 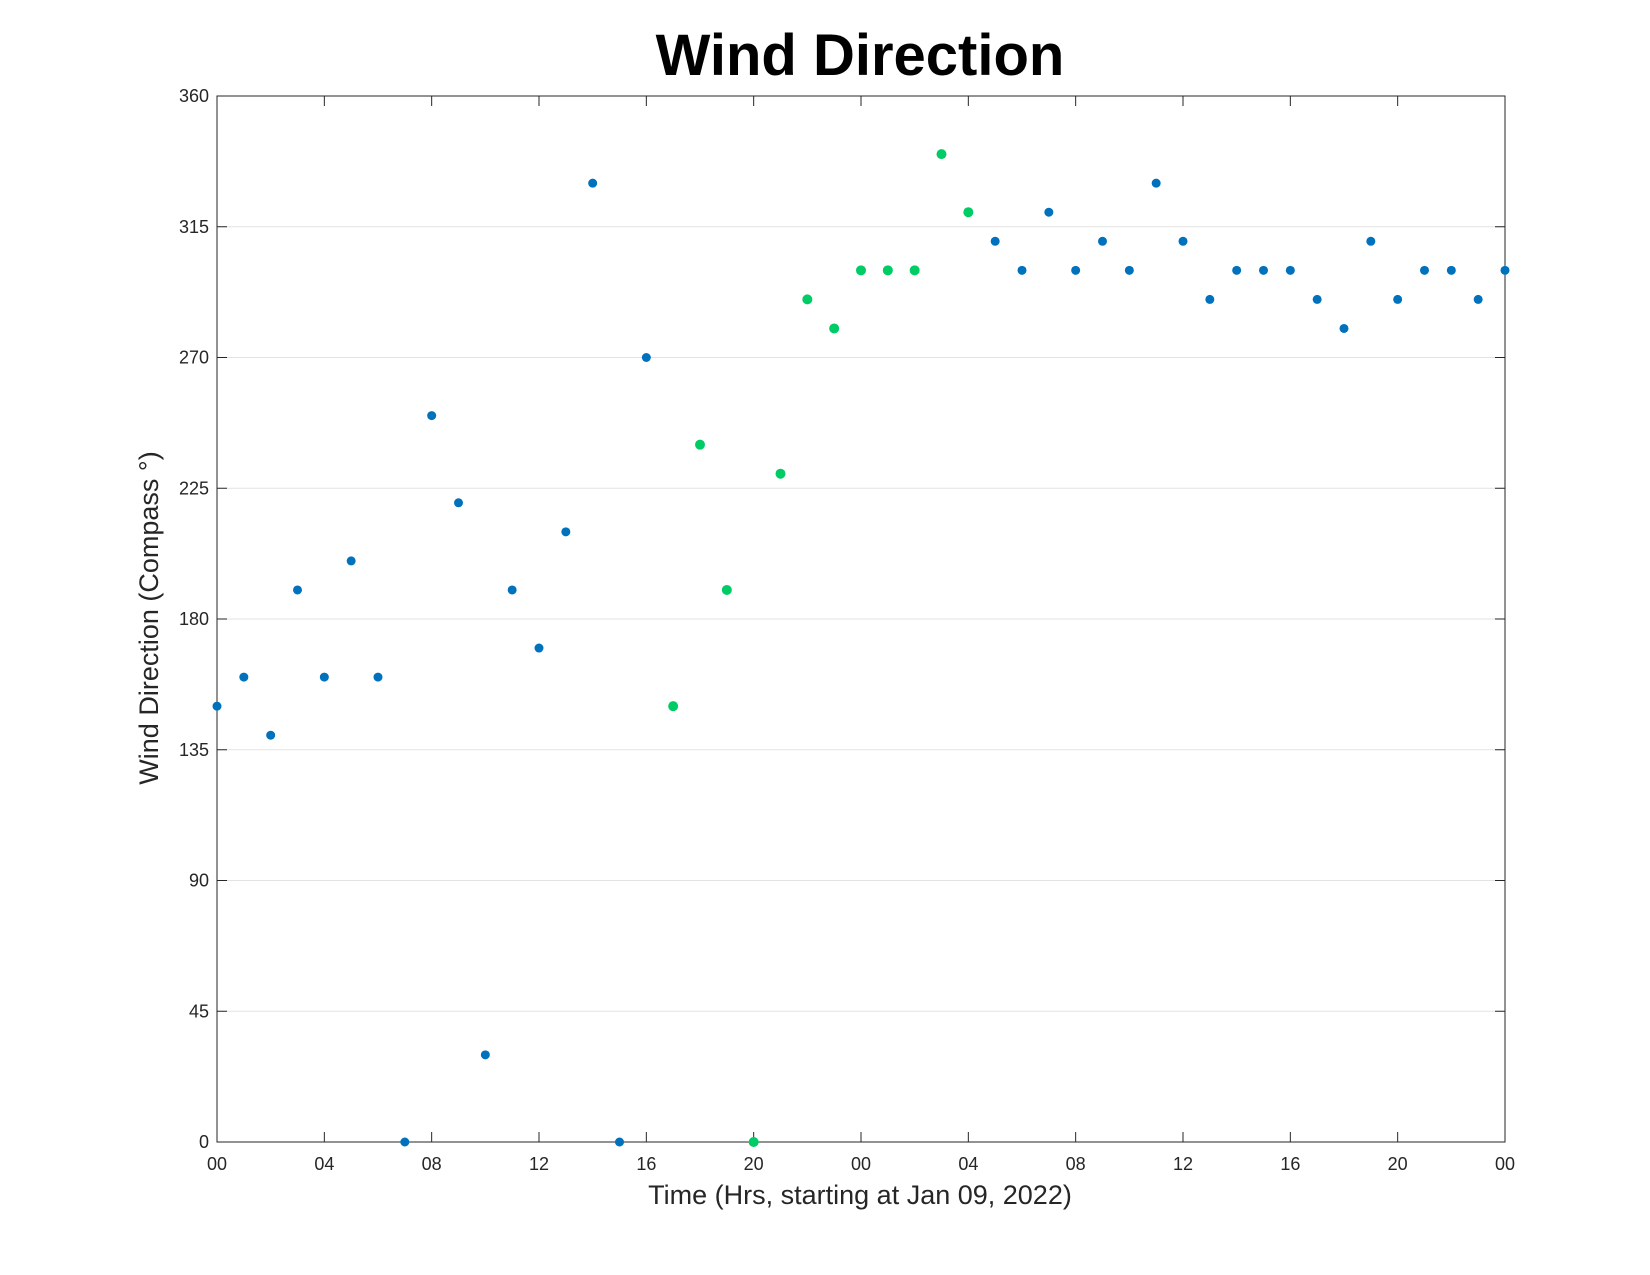 I want to click on y-tick-label: 0, so click(x=204, y=1142).